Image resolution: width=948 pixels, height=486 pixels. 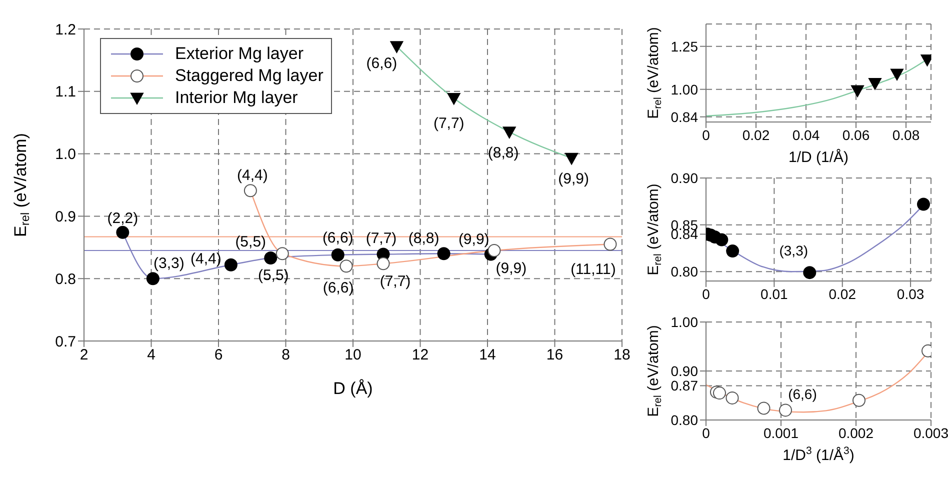 What do you see at coordinates (910, 294) in the screenshot?
I see `x-tick-label: 0.03` at bounding box center [910, 294].